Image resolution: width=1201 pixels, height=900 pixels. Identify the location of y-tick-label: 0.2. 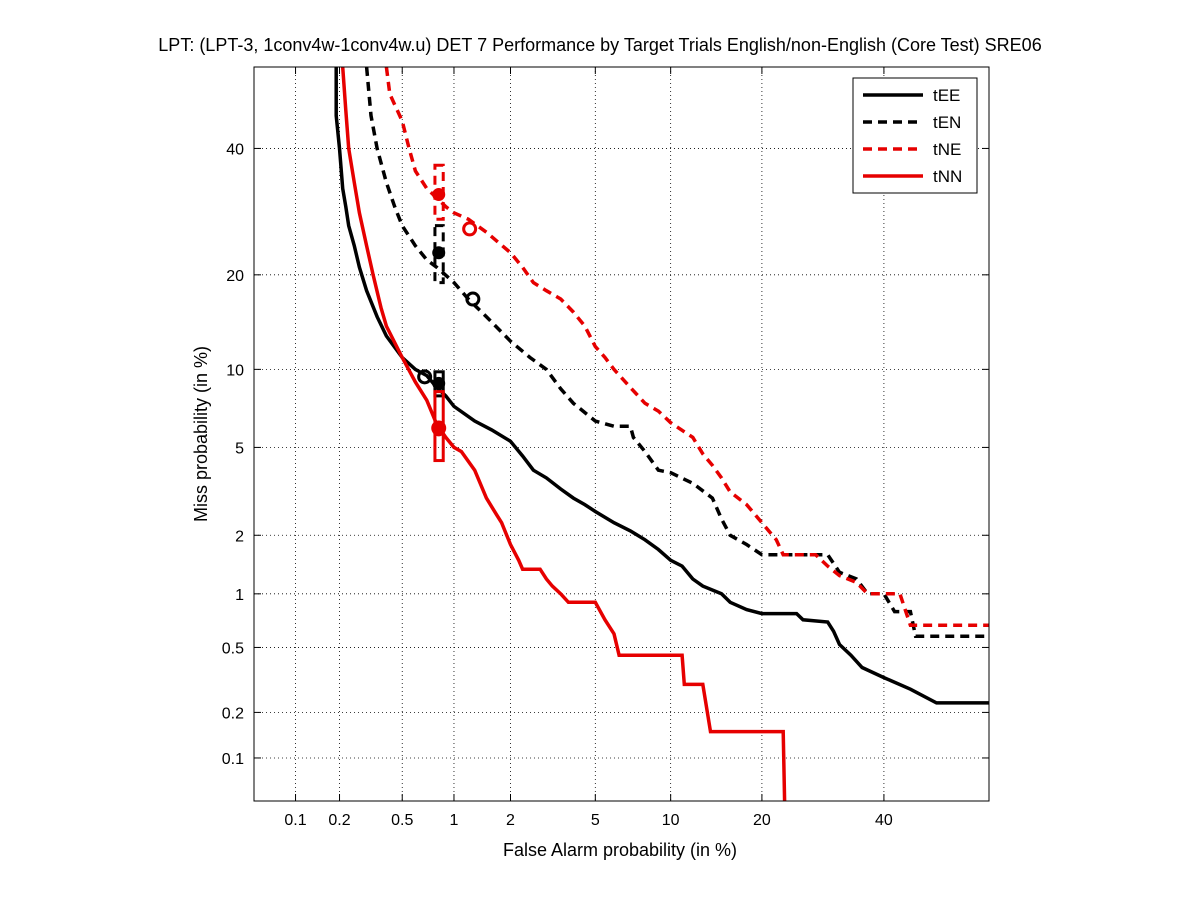
(233, 713).